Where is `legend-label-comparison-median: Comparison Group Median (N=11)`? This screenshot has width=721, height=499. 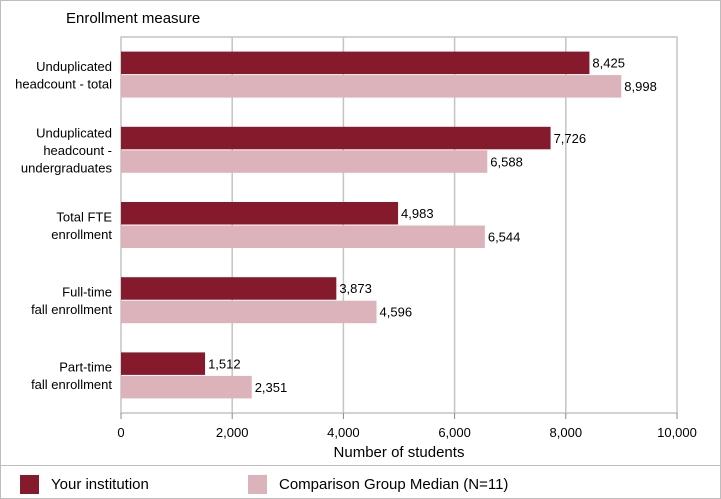 legend-label-comparison-median: Comparison Group Median (N=11) is located at coordinates (394, 484).